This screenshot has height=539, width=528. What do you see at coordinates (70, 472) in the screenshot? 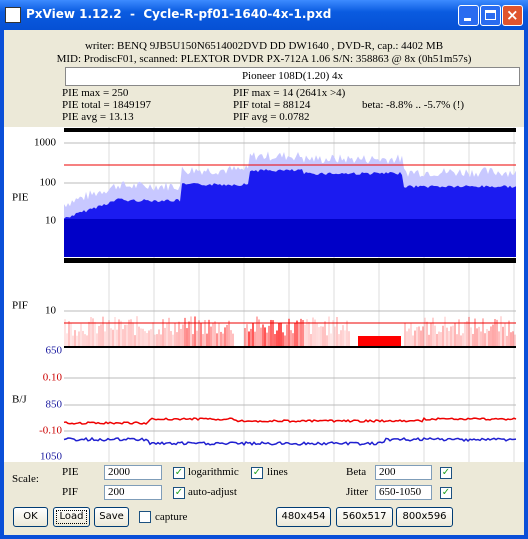
I see `label: PIE` at bounding box center [70, 472].